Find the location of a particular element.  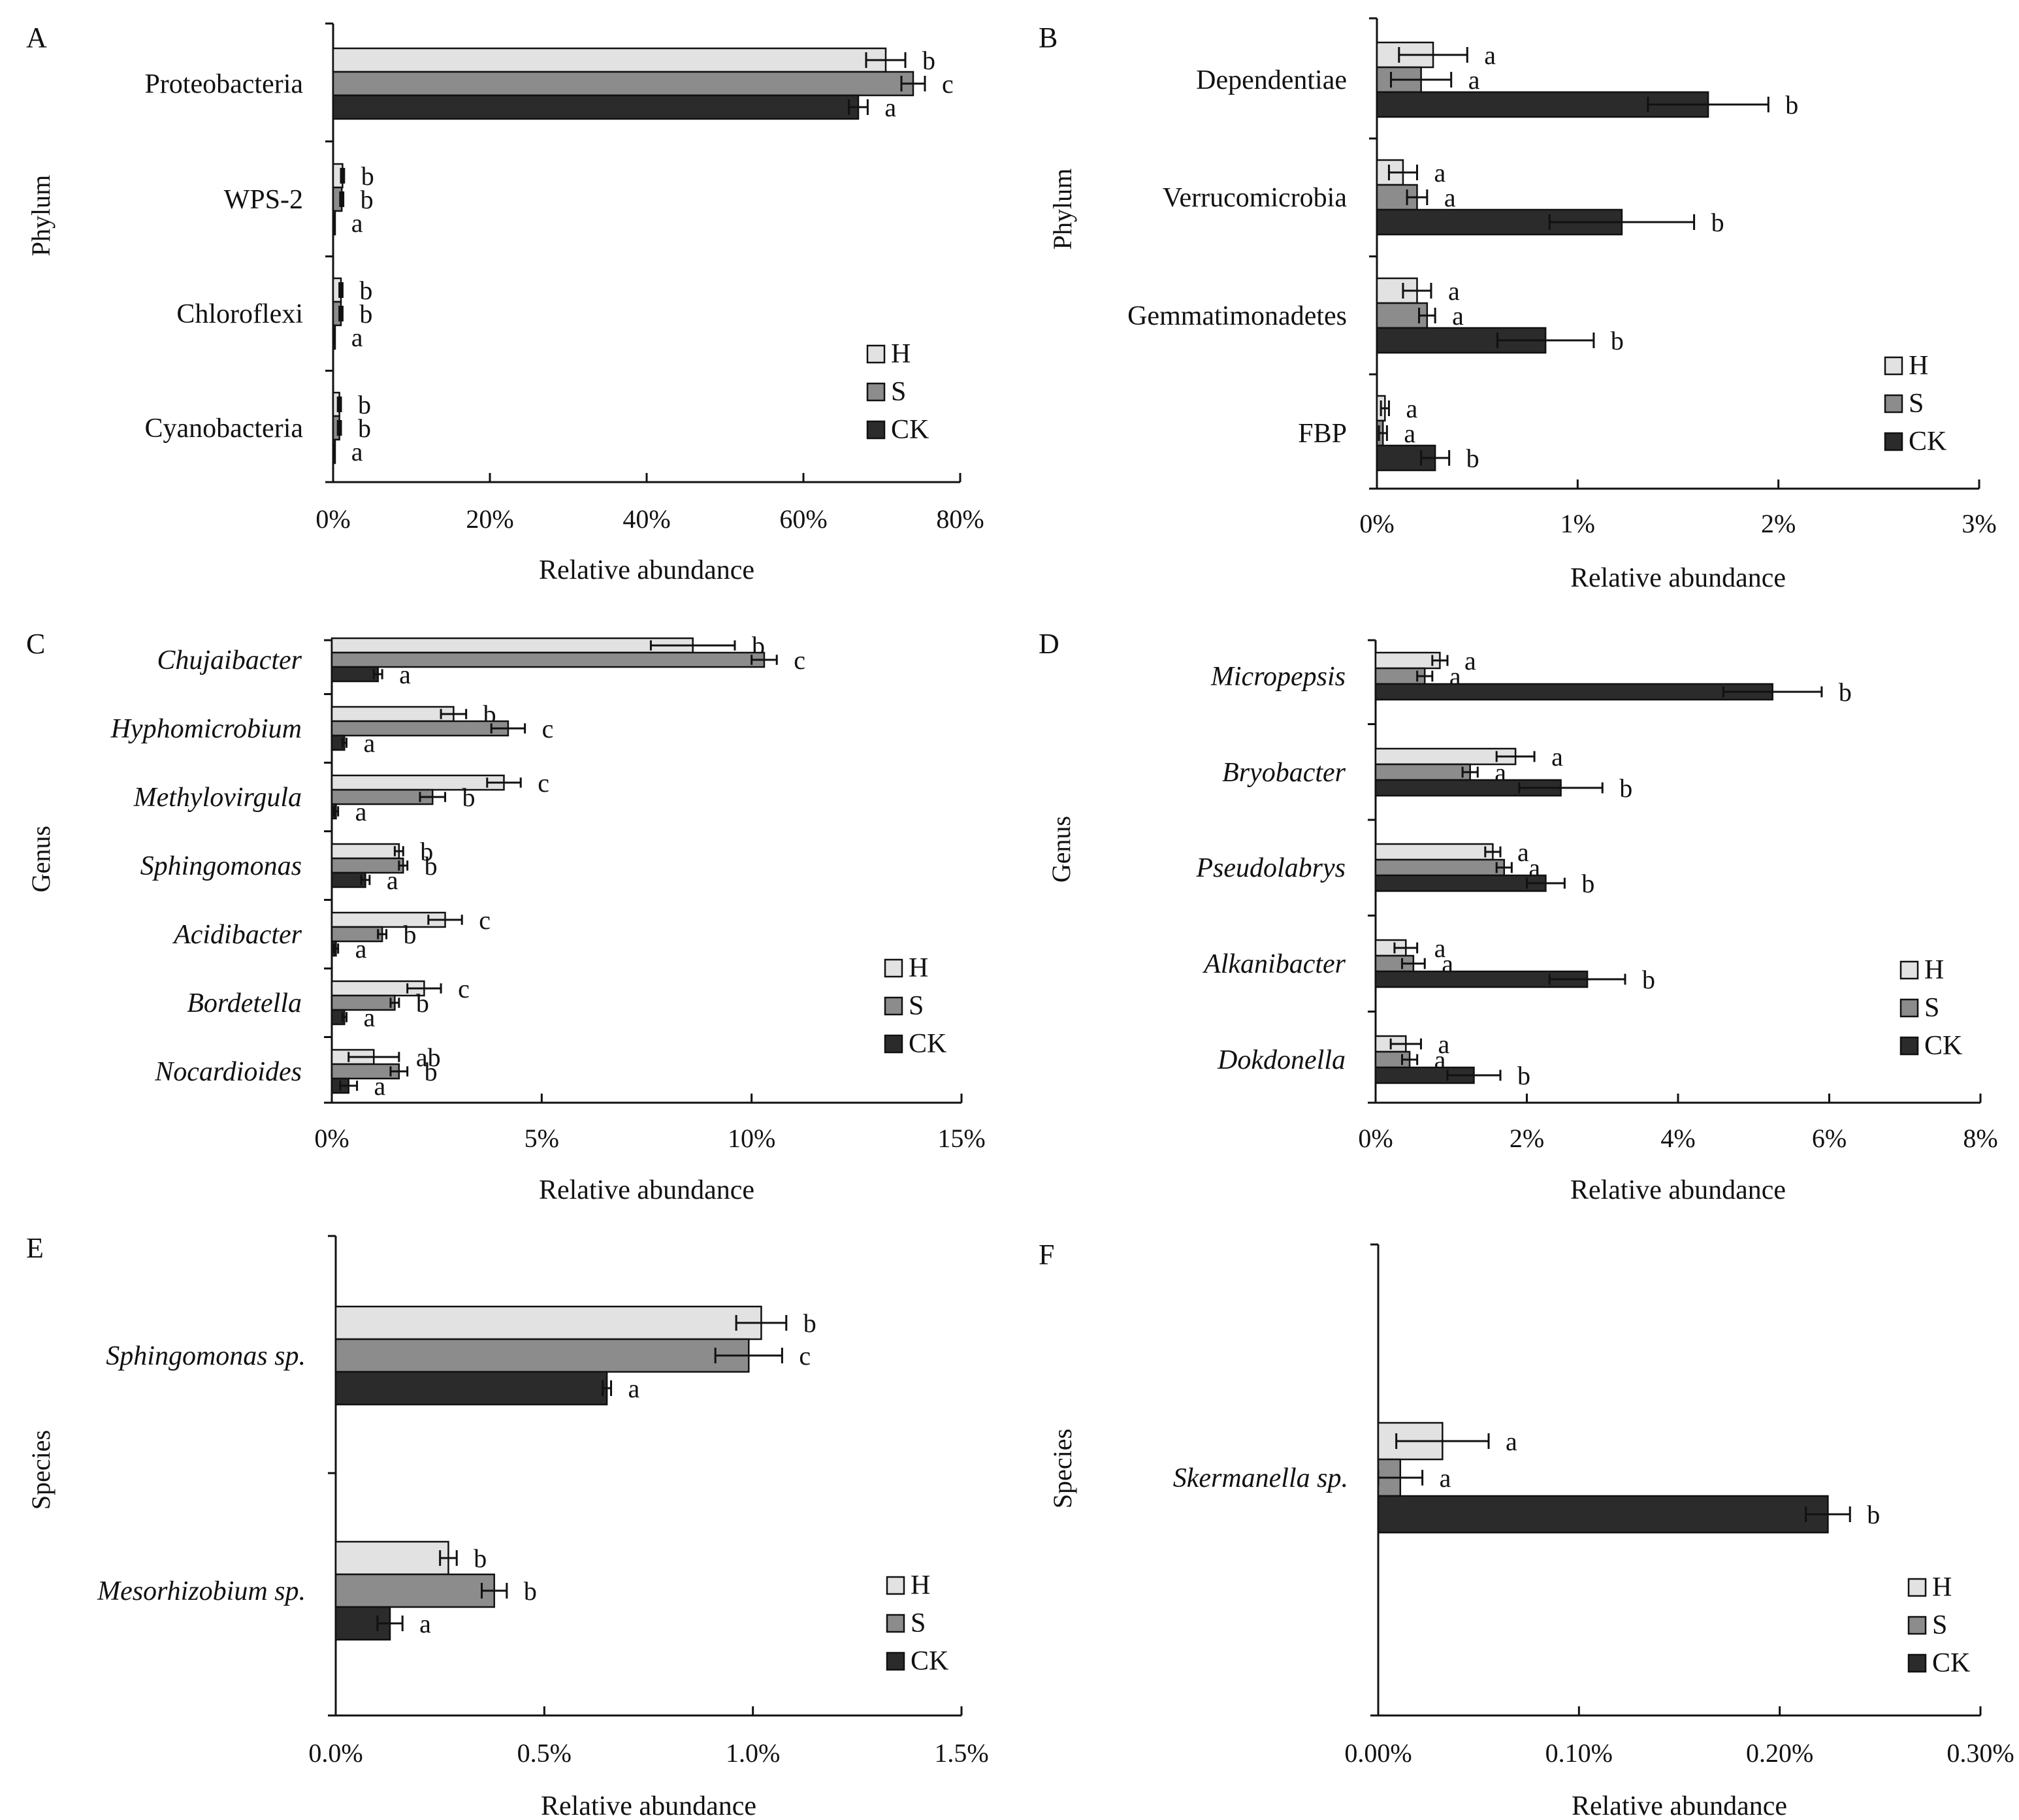

category-label: Hyphomicrobium is located at coordinates (206, 729).